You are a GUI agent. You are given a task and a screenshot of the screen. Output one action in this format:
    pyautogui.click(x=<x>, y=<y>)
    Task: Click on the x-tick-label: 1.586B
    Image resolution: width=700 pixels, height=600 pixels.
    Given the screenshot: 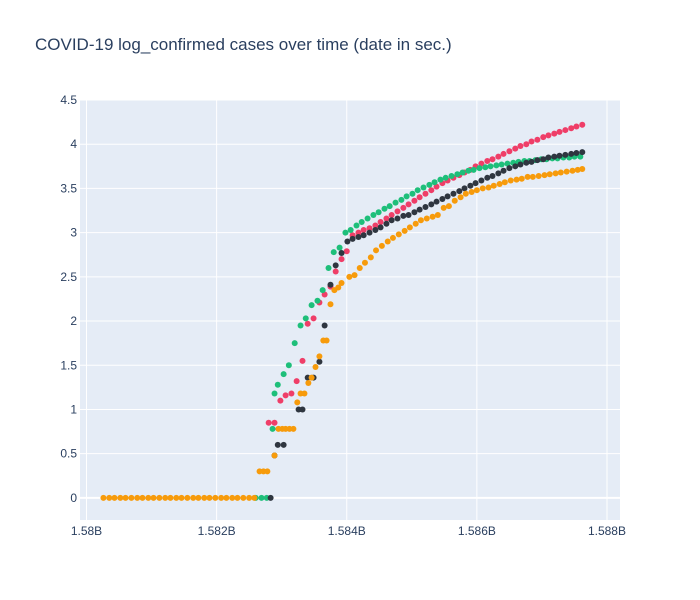 What is the action you would take?
    pyautogui.click(x=477, y=531)
    